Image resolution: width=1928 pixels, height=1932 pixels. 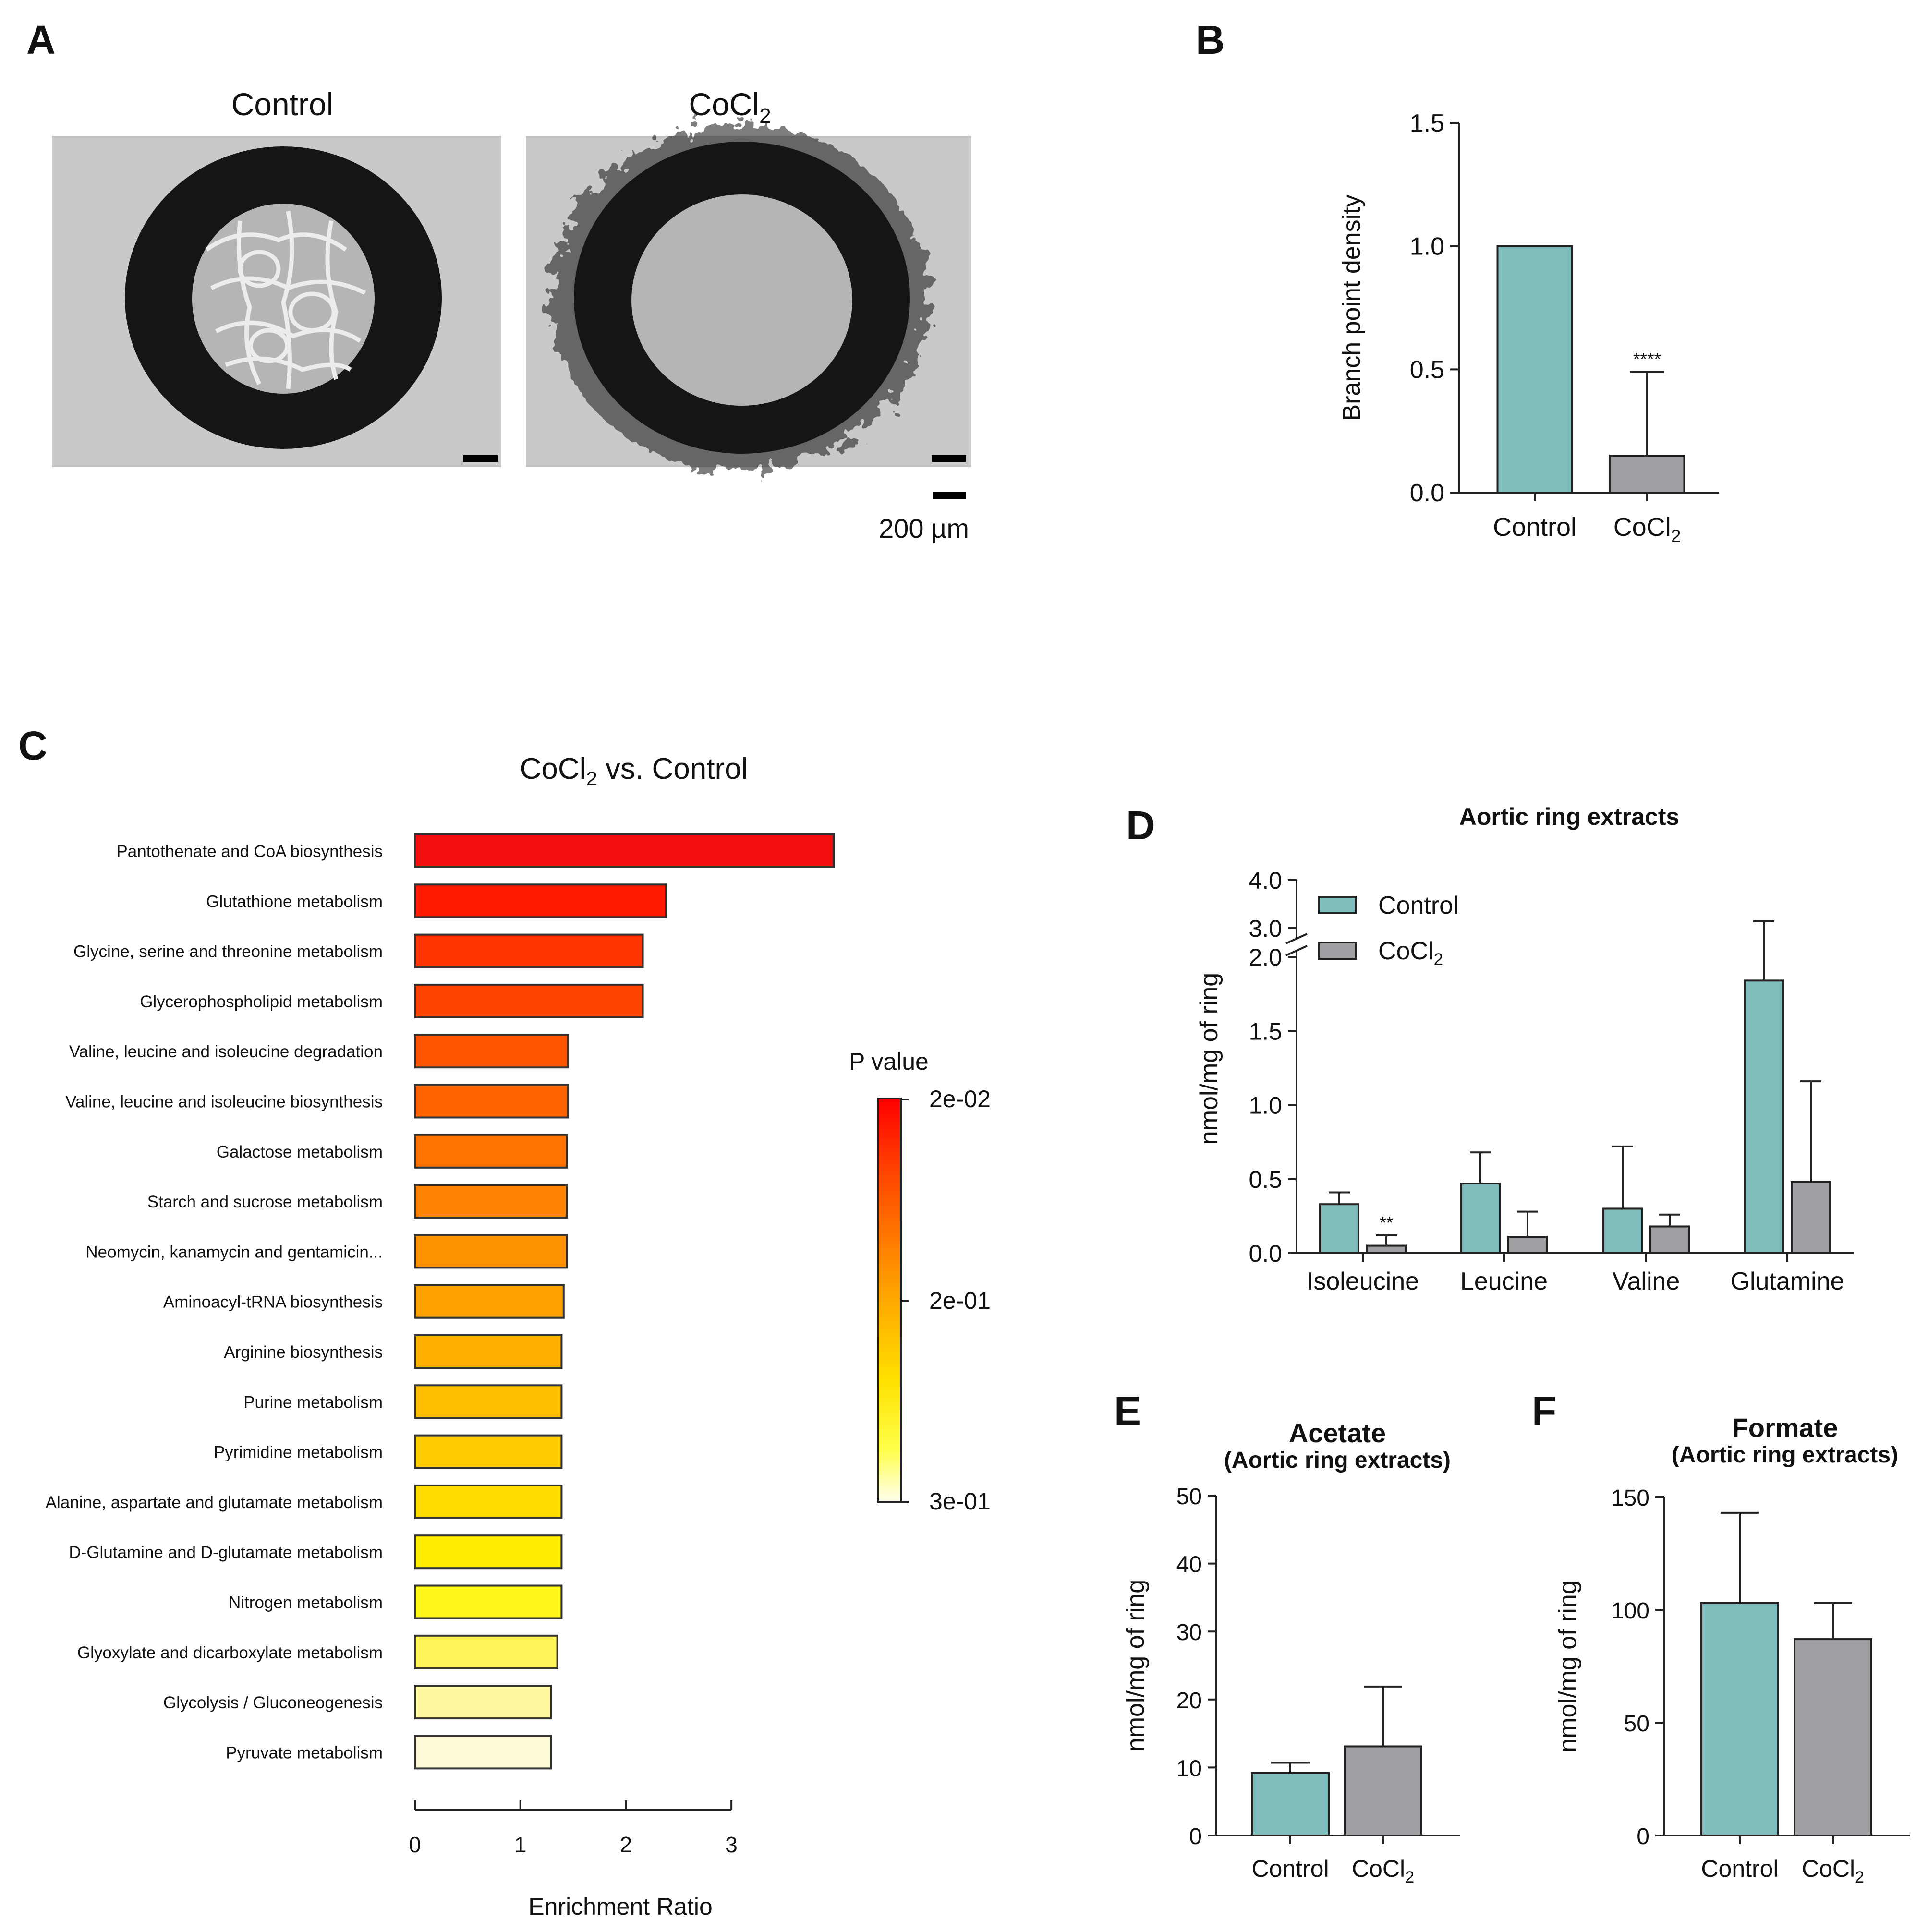 What do you see at coordinates (950, 495) in the screenshot?
I see `scalebar` at bounding box center [950, 495].